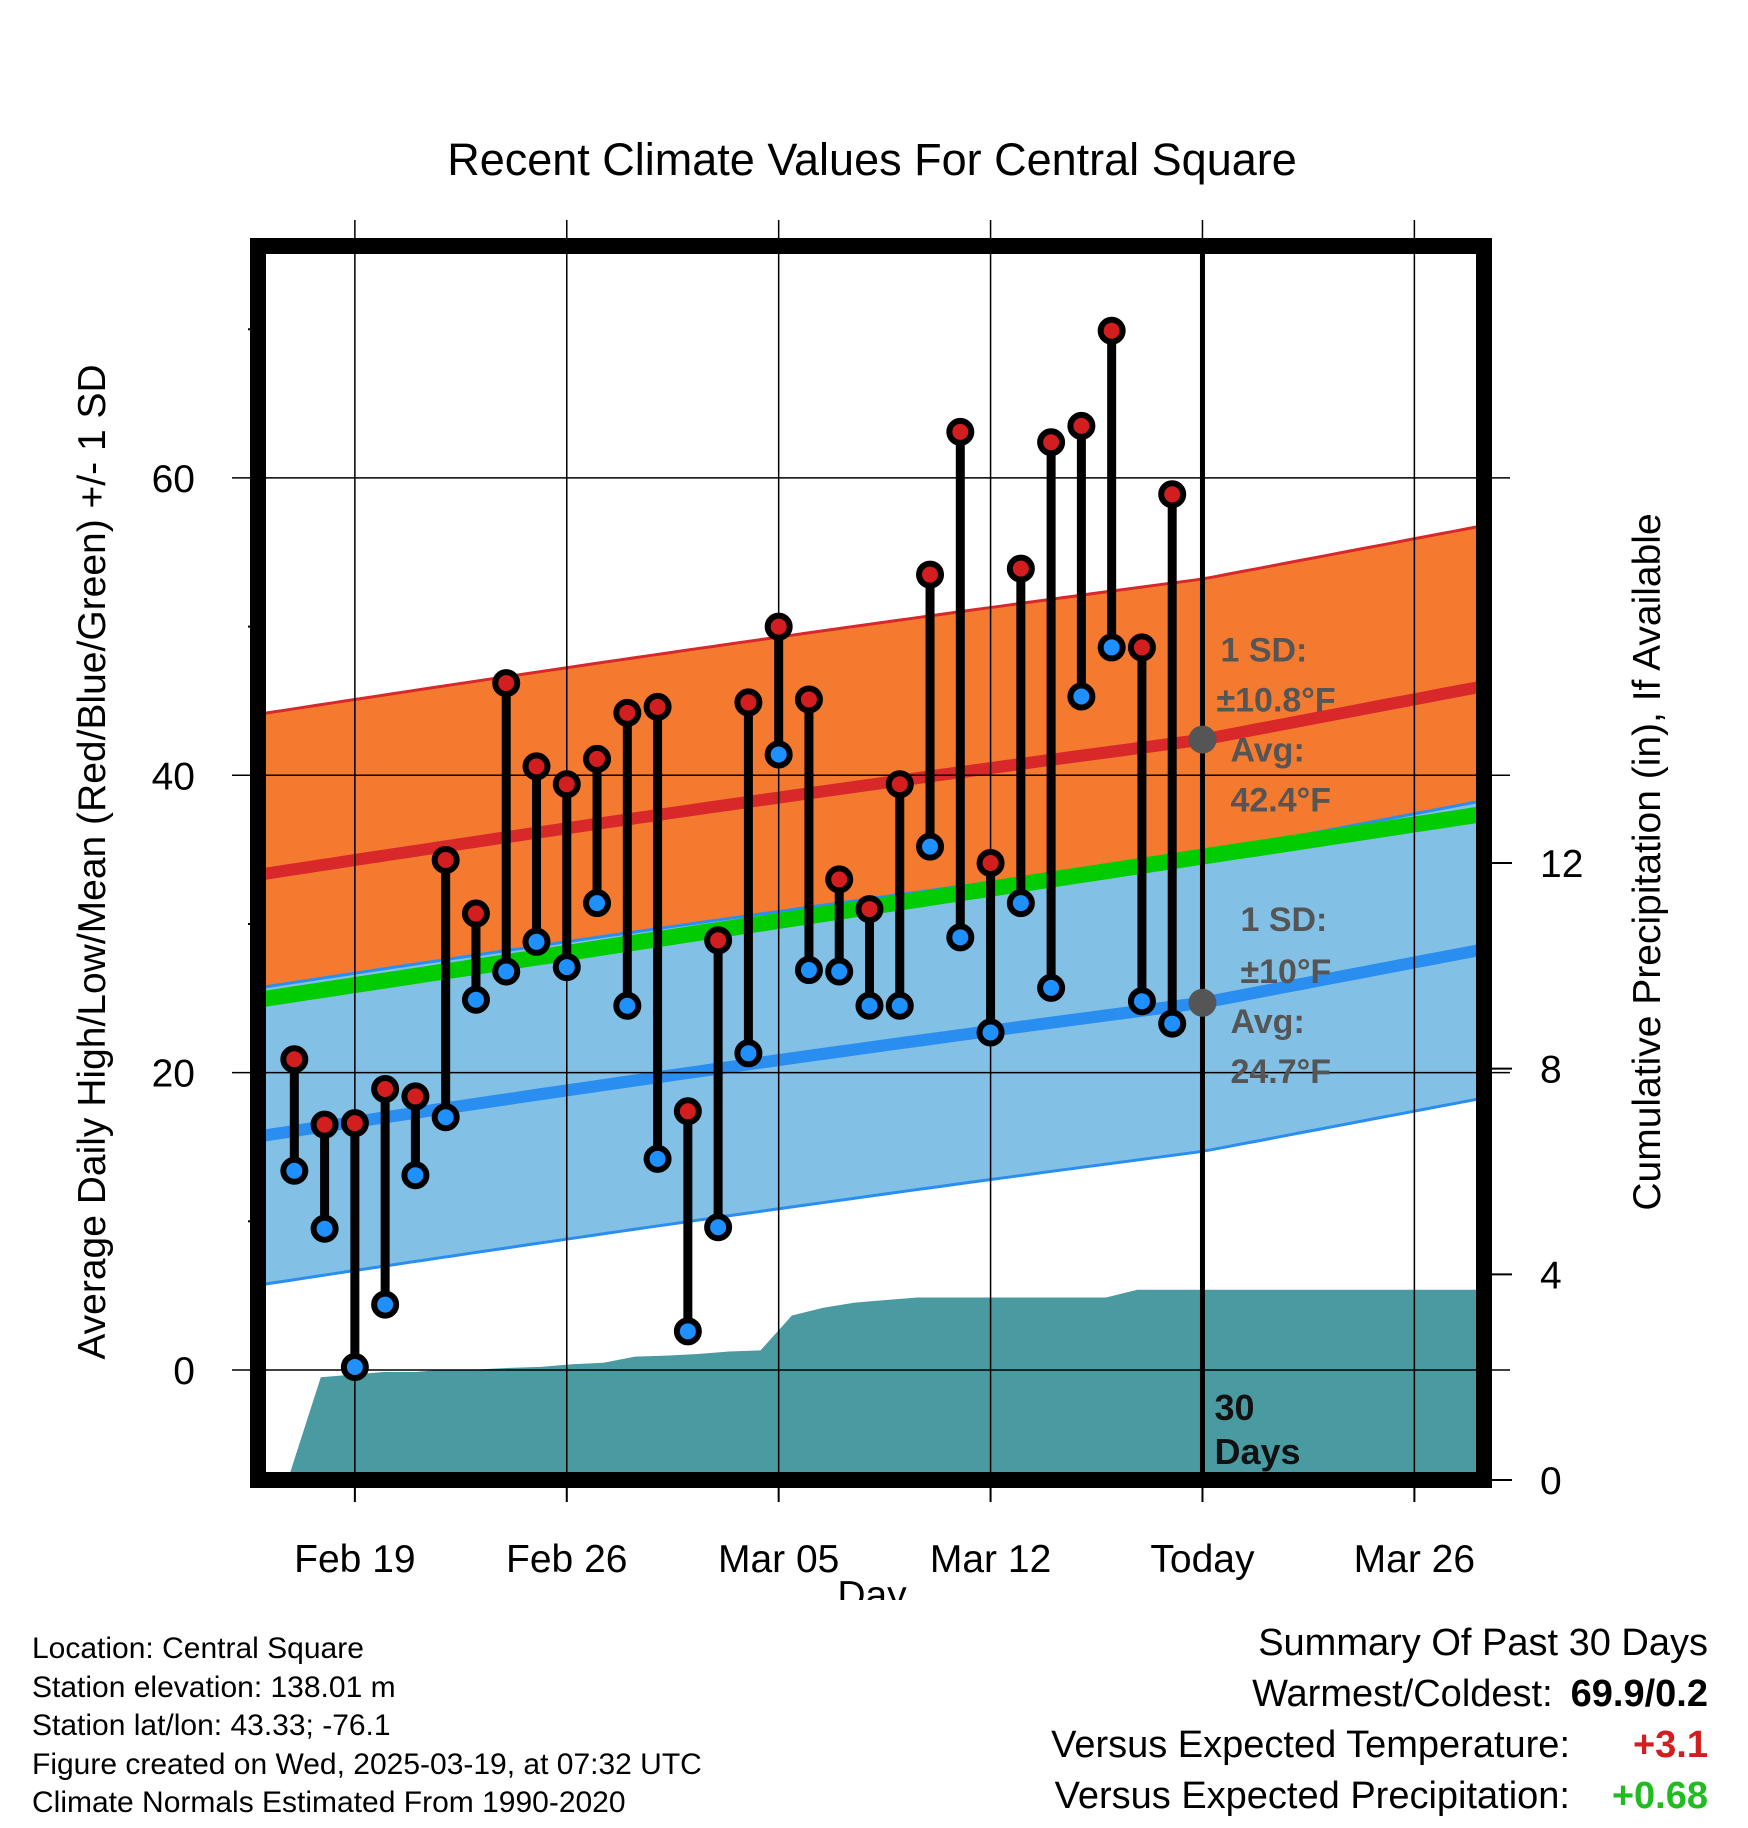  Describe the element at coordinates (1280, 801) in the screenshot. I see `high-avg-value-annotation: 42.4°F` at that location.